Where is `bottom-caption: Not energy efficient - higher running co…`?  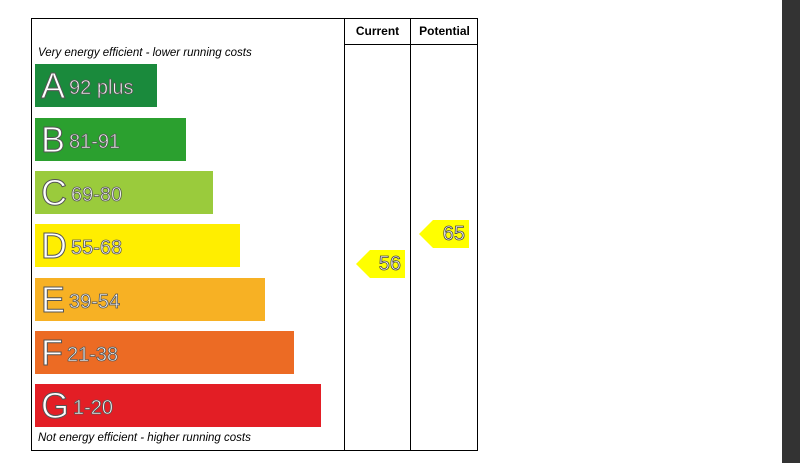
bottom-caption: Not energy efficient - higher running co… is located at coordinates (144, 438).